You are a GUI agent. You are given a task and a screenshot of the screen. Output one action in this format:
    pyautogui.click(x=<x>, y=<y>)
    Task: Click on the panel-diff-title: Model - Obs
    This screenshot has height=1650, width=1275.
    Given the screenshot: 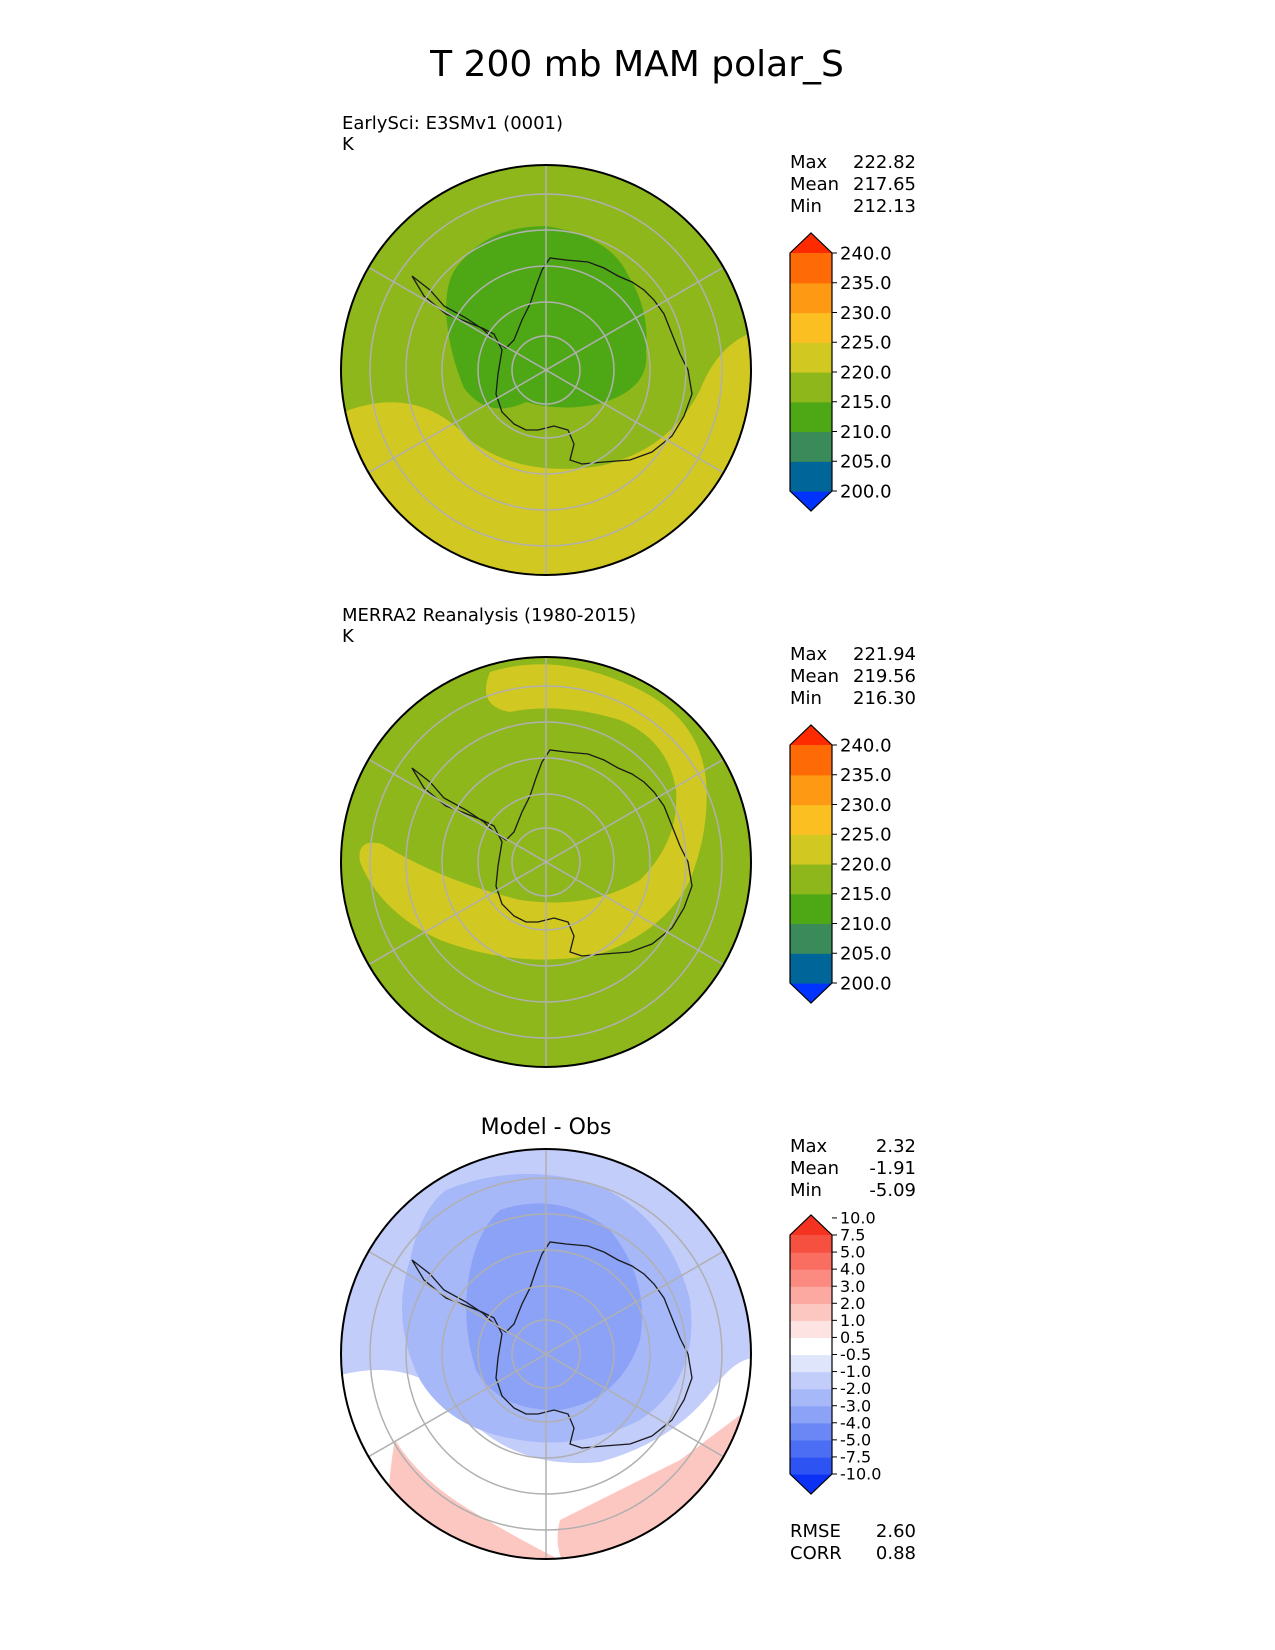 What is the action you would take?
    pyautogui.click(x=546, y=1127)
    